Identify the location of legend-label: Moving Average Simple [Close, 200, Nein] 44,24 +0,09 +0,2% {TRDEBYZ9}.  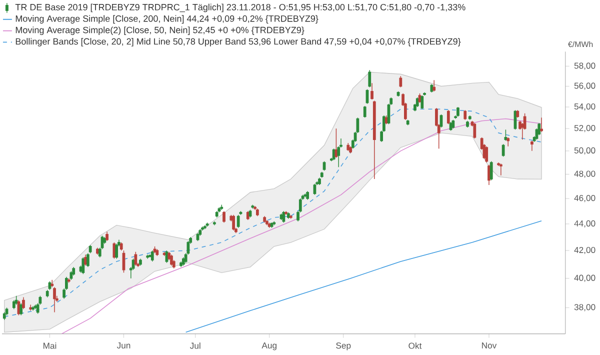
(167, 19).